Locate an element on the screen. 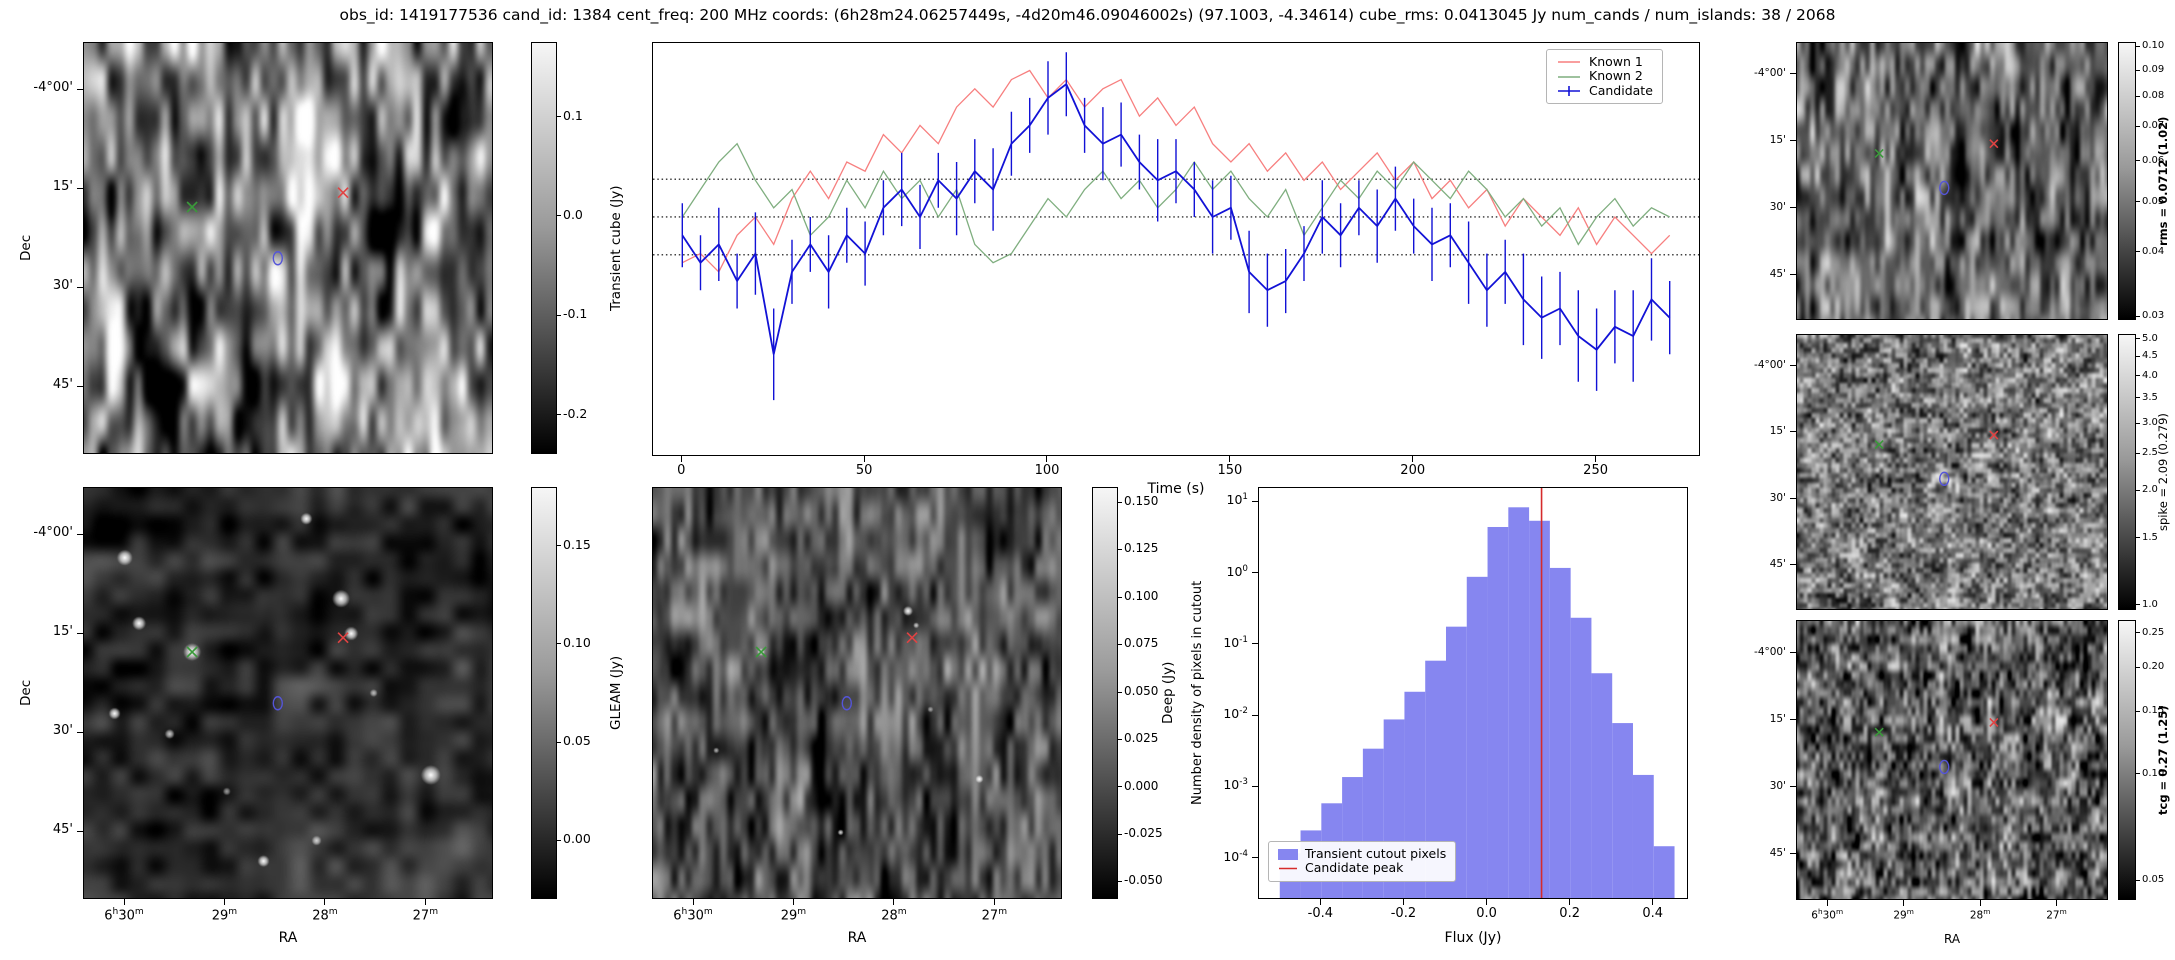 The width and height of the screenshot is (2175, 960). legend-entry: Candidate is located at coordinates (1604, 90).